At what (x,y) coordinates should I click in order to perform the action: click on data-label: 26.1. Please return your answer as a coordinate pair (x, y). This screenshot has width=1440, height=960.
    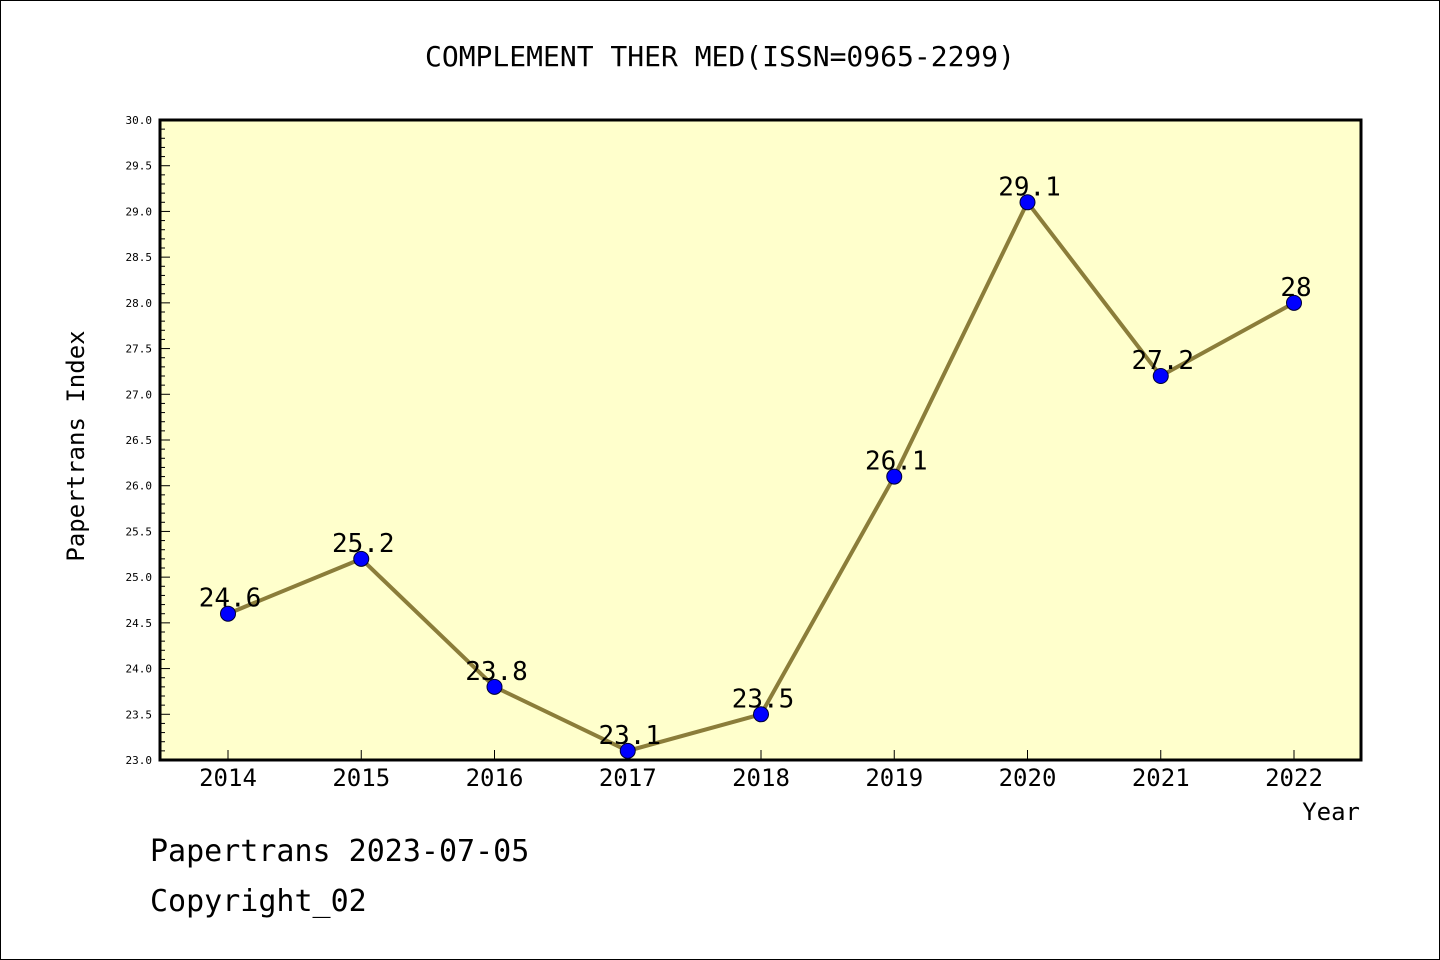
    Looking at the image, I should click on (896, 462).